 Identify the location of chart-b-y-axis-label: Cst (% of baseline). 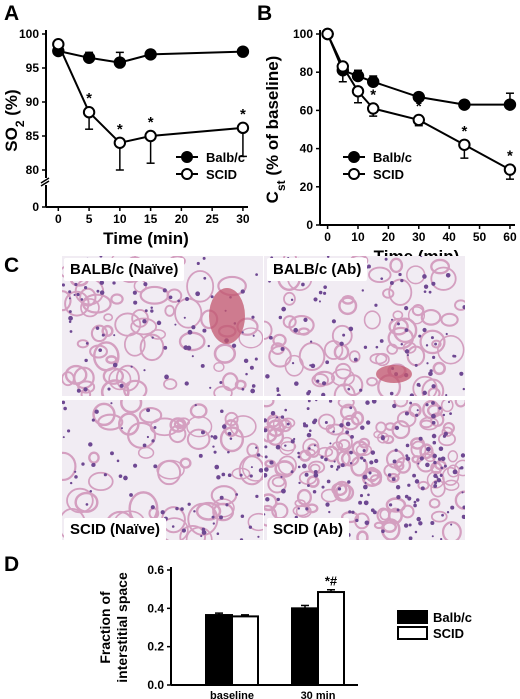
(275, 130).